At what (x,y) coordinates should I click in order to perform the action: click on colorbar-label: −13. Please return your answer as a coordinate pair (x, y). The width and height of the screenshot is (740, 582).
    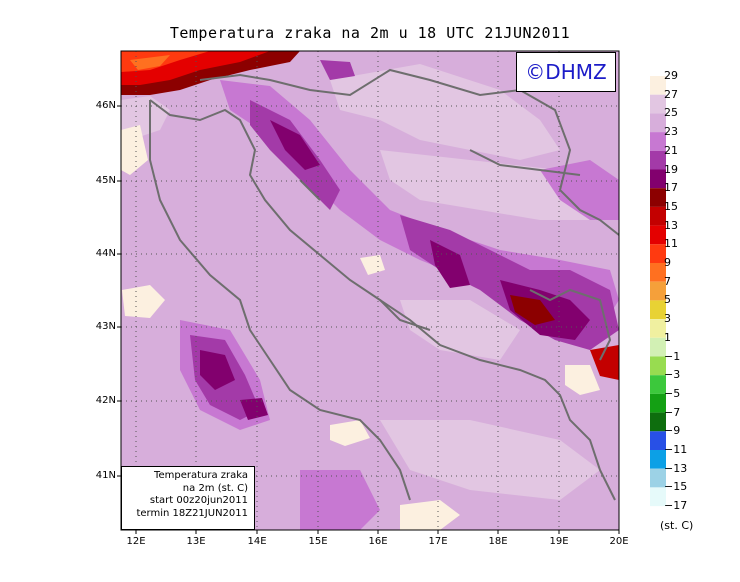
    Looking at the image, I should click on (676, 468).